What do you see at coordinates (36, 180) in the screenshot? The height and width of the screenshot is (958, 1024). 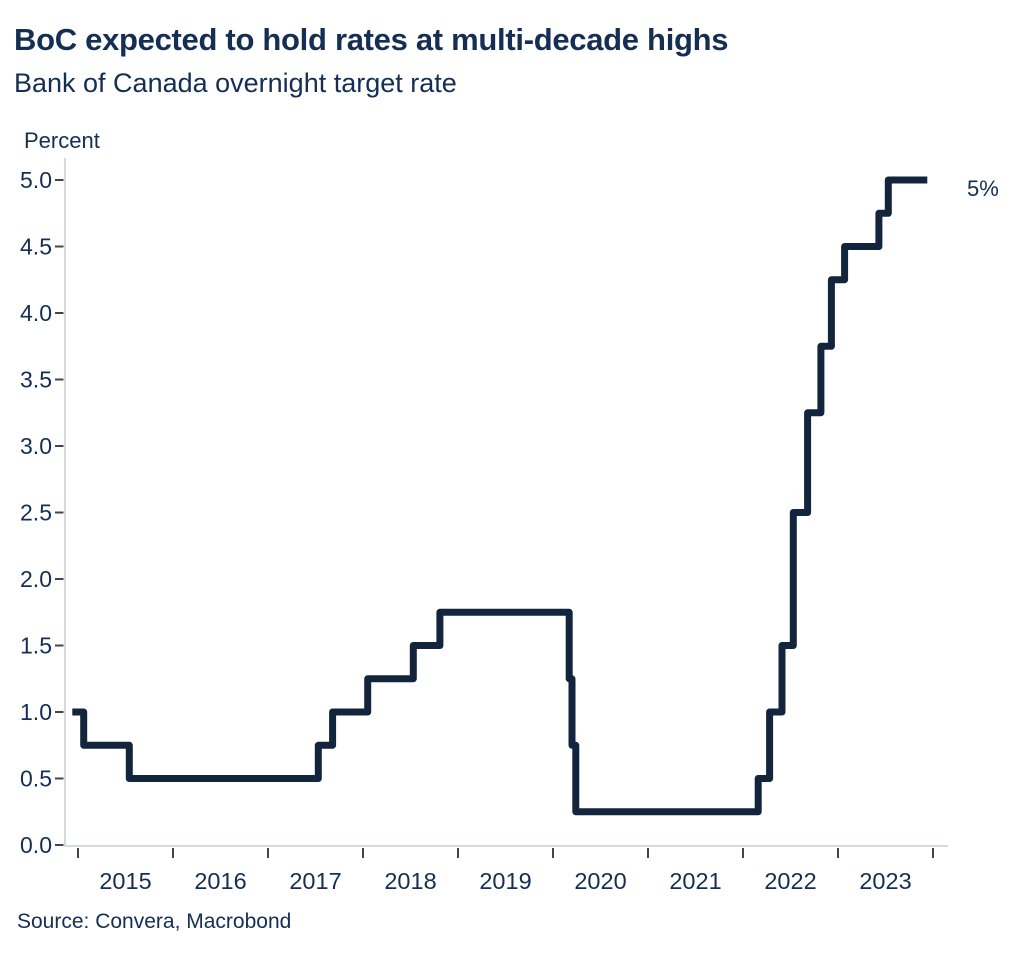 I see `y-tick-label: 5.0` at bounding box center [36, 180].